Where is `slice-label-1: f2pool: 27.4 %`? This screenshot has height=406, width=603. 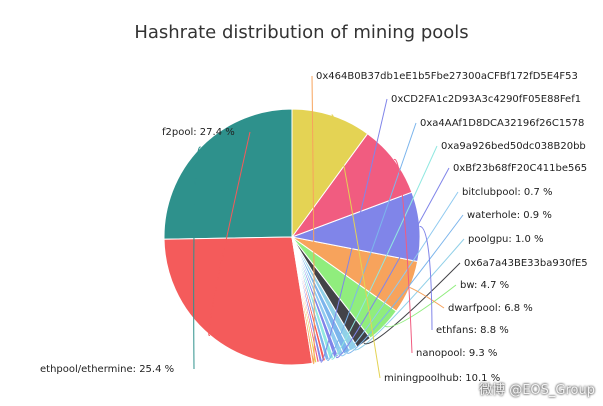 slice-label-1: f2pool: 27.4 % is located at coordinates (198, 132).